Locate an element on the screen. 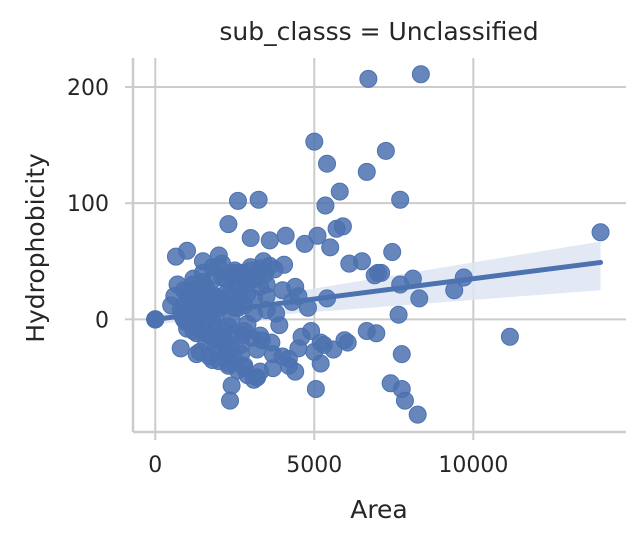  x-tick-label: 5000 is located at coordinates (314, 465).